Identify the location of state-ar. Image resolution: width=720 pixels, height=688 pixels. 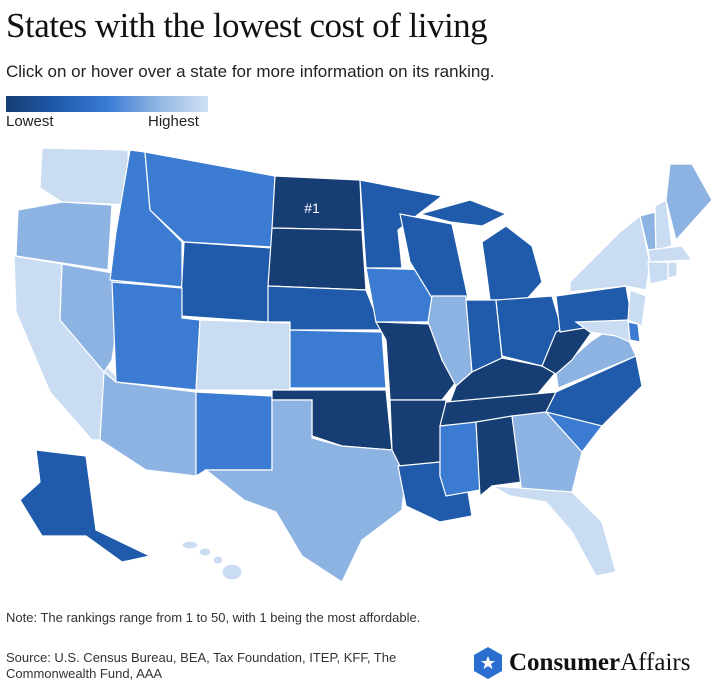
(418, 433).